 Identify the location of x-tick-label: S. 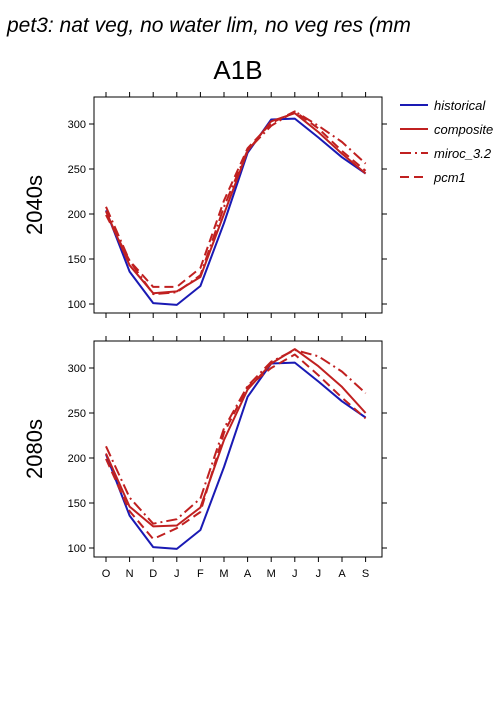
(365, 574).